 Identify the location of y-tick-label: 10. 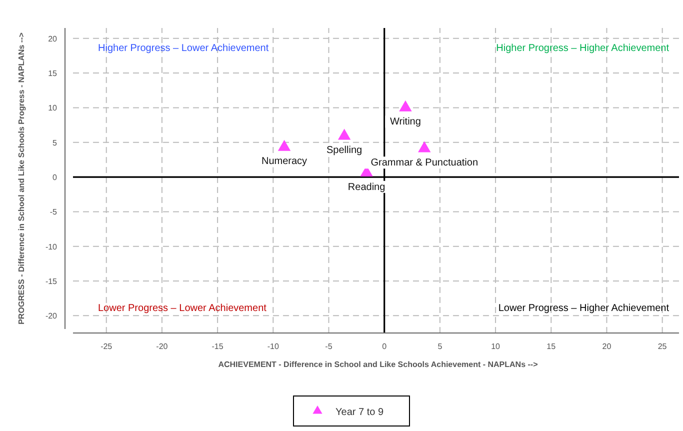
(53, 108).